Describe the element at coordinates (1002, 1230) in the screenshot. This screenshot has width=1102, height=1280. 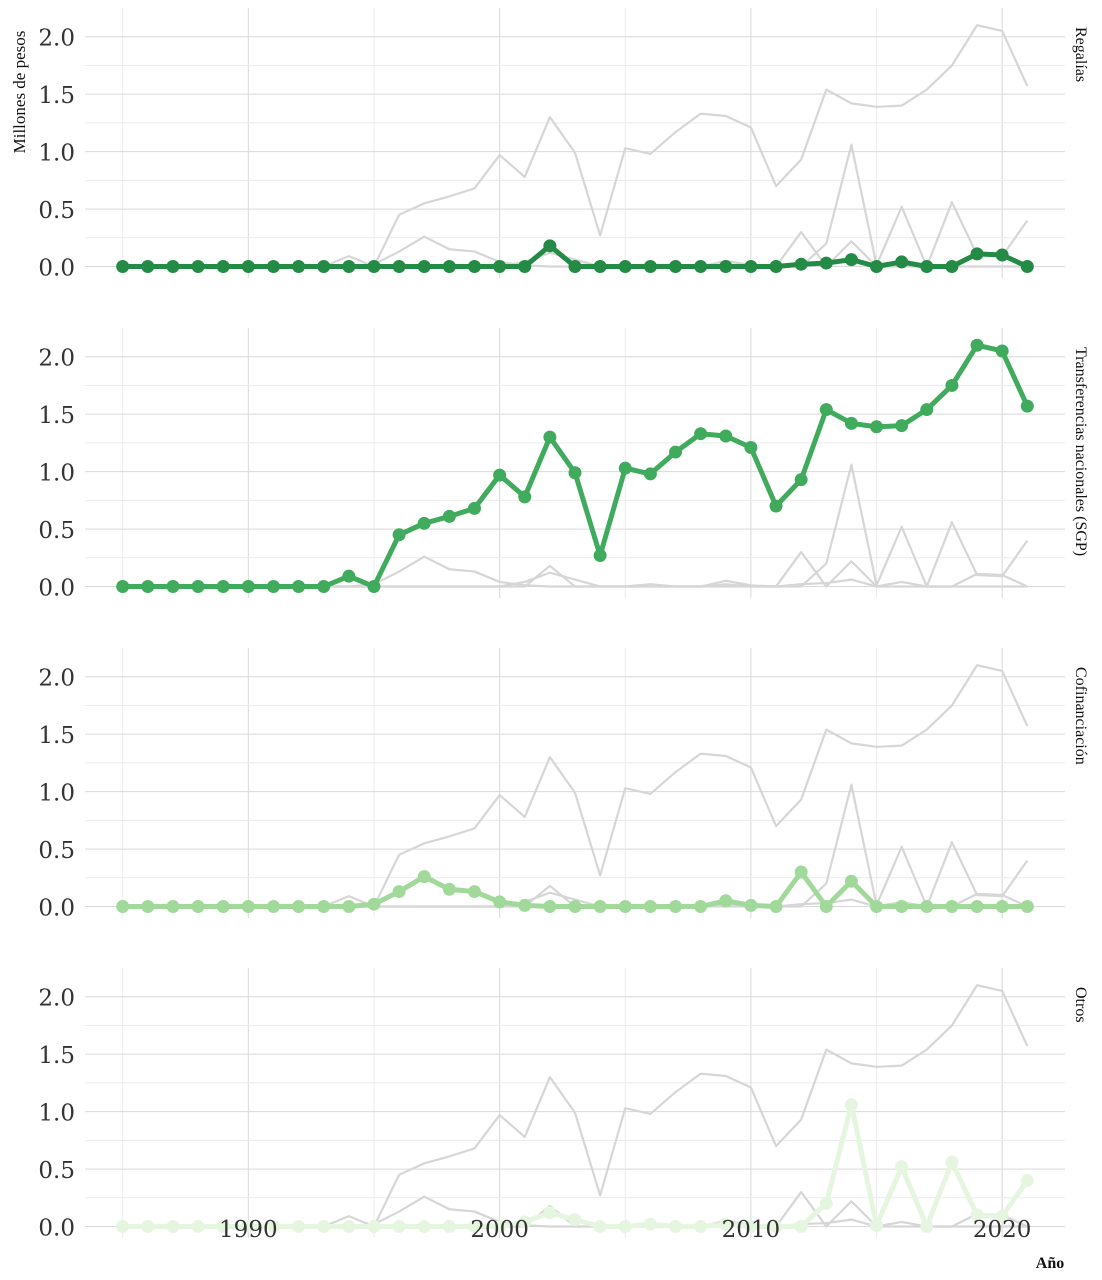
I see `x-tick-label: 2020` at that location.